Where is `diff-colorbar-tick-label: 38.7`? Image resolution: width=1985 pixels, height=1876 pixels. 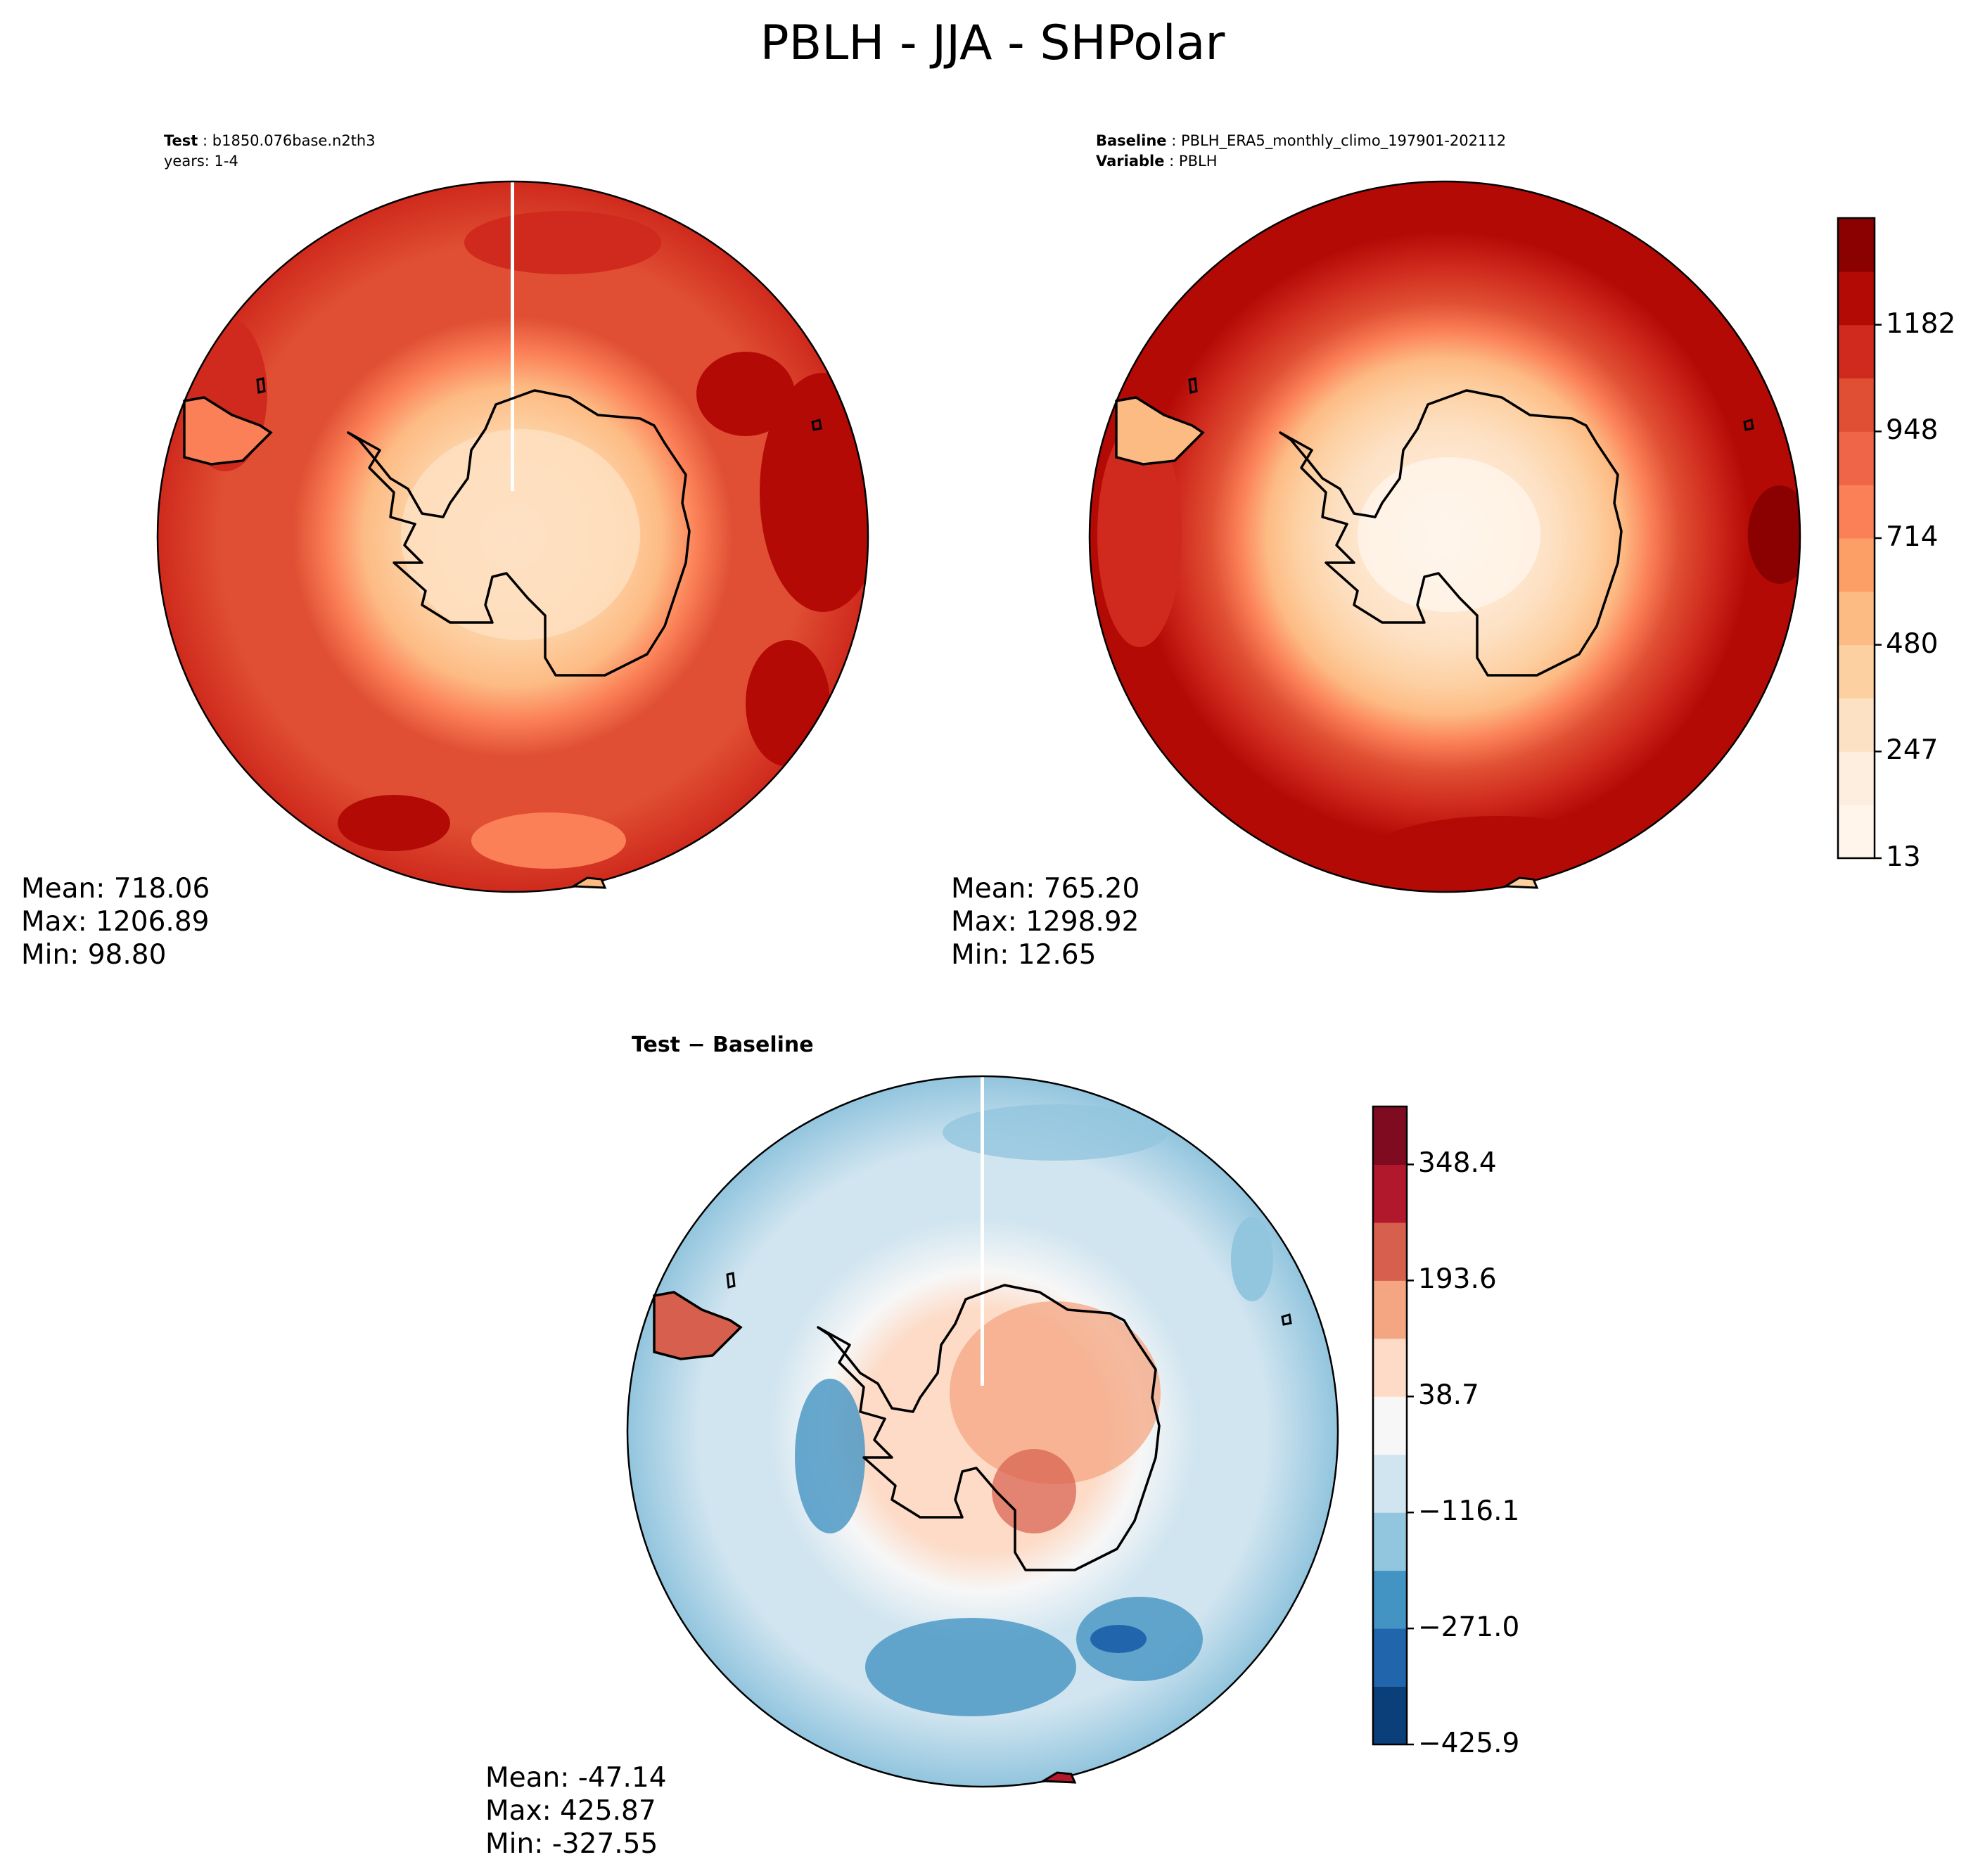 diff-colorbar-tick-label: 38.7 is located at coordinates (1448, 1395).